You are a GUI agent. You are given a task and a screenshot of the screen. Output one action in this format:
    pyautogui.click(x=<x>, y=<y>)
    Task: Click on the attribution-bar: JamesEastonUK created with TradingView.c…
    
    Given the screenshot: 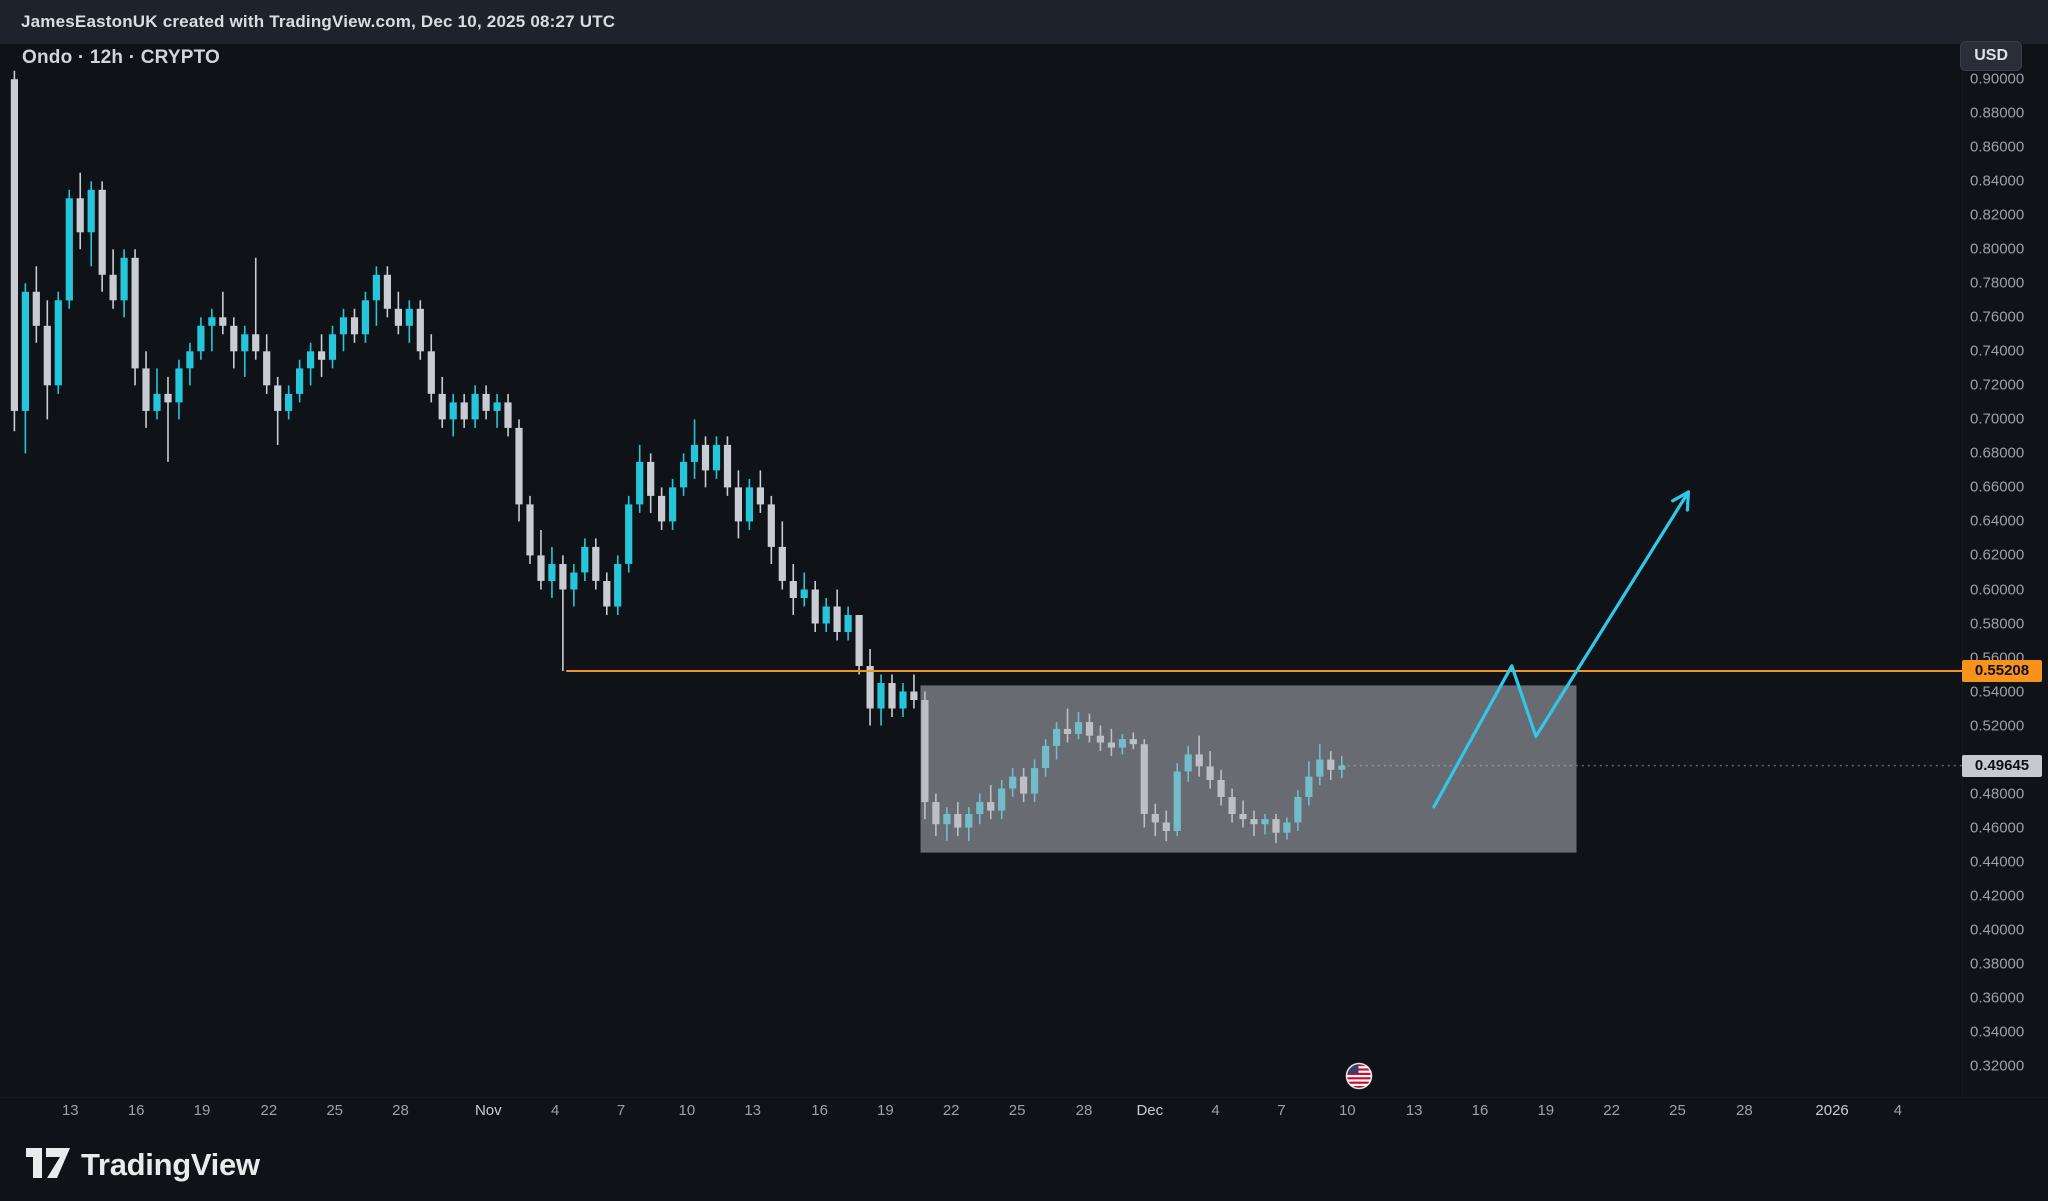 What is the action you would take?
    pyautogui.click(x=1024, y=22)
    